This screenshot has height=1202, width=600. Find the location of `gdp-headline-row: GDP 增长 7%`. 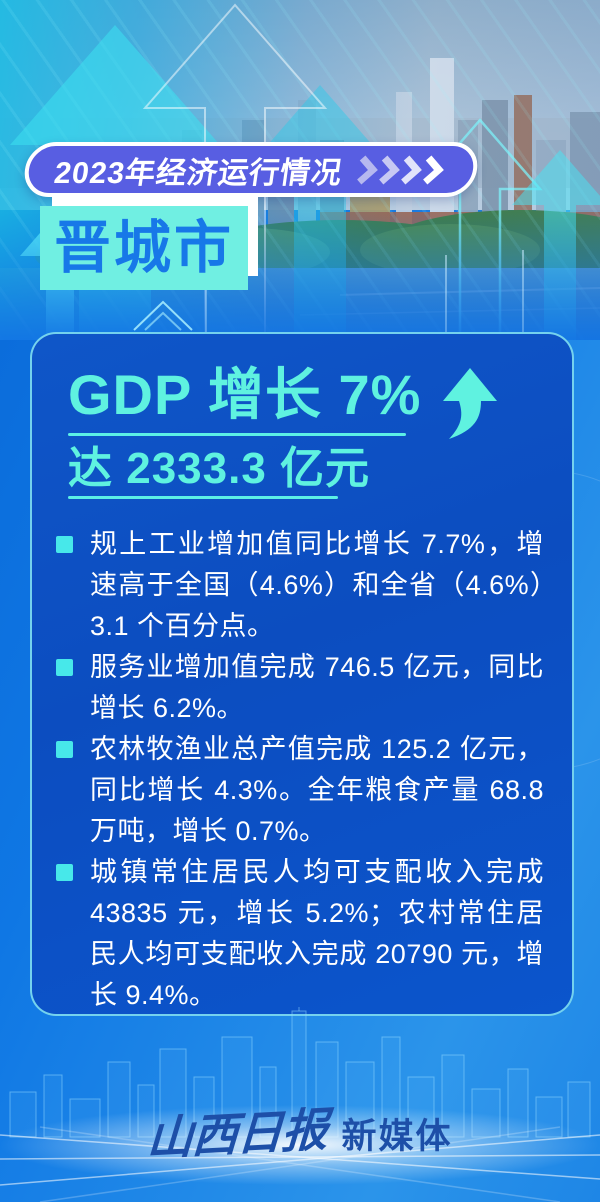

gdp-headline-row: GDP 增长 7% is located at coordinates (306, 401).